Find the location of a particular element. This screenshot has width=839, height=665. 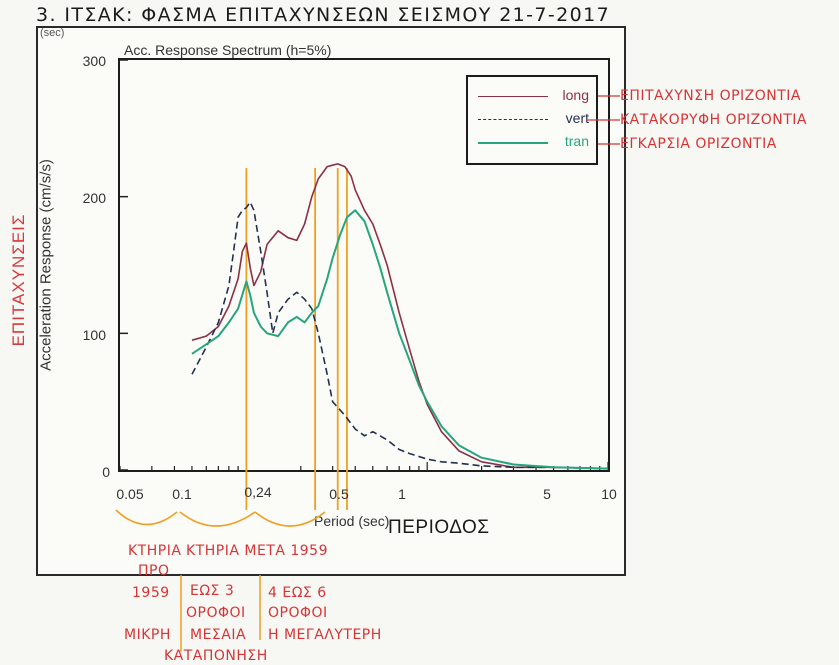

legend-label: tran is located at coordinates (576, 141).